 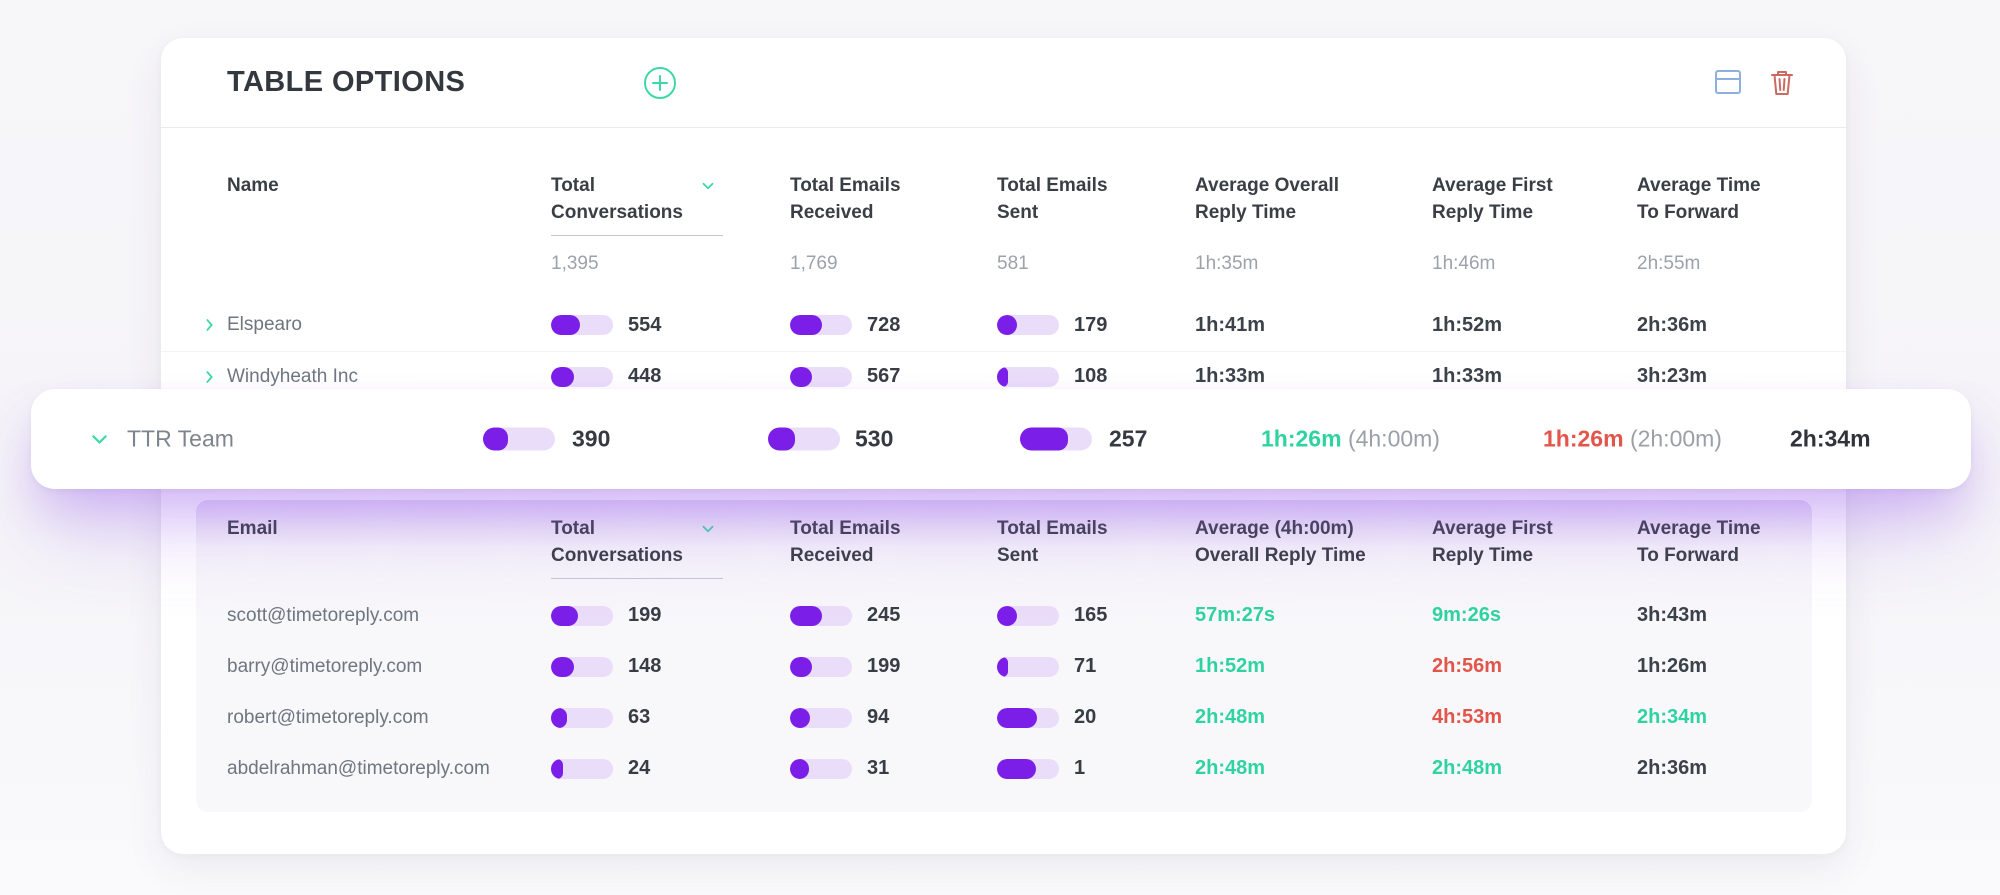 I want to click on received-cell: 31, so click(x=893, y=768).